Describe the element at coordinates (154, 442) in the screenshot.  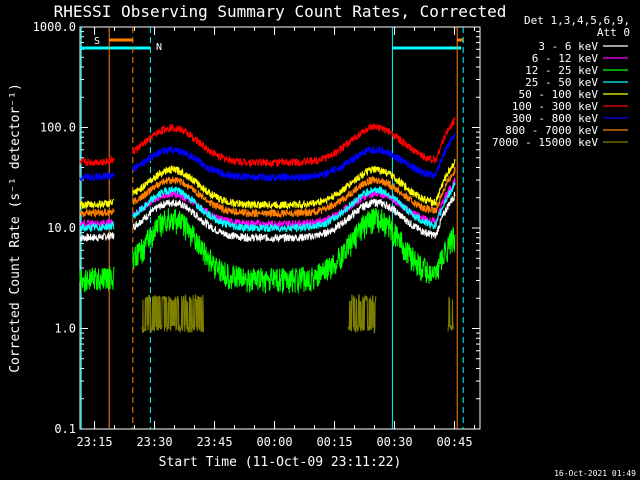
I see `x-tick-label: 23:30` at that location.